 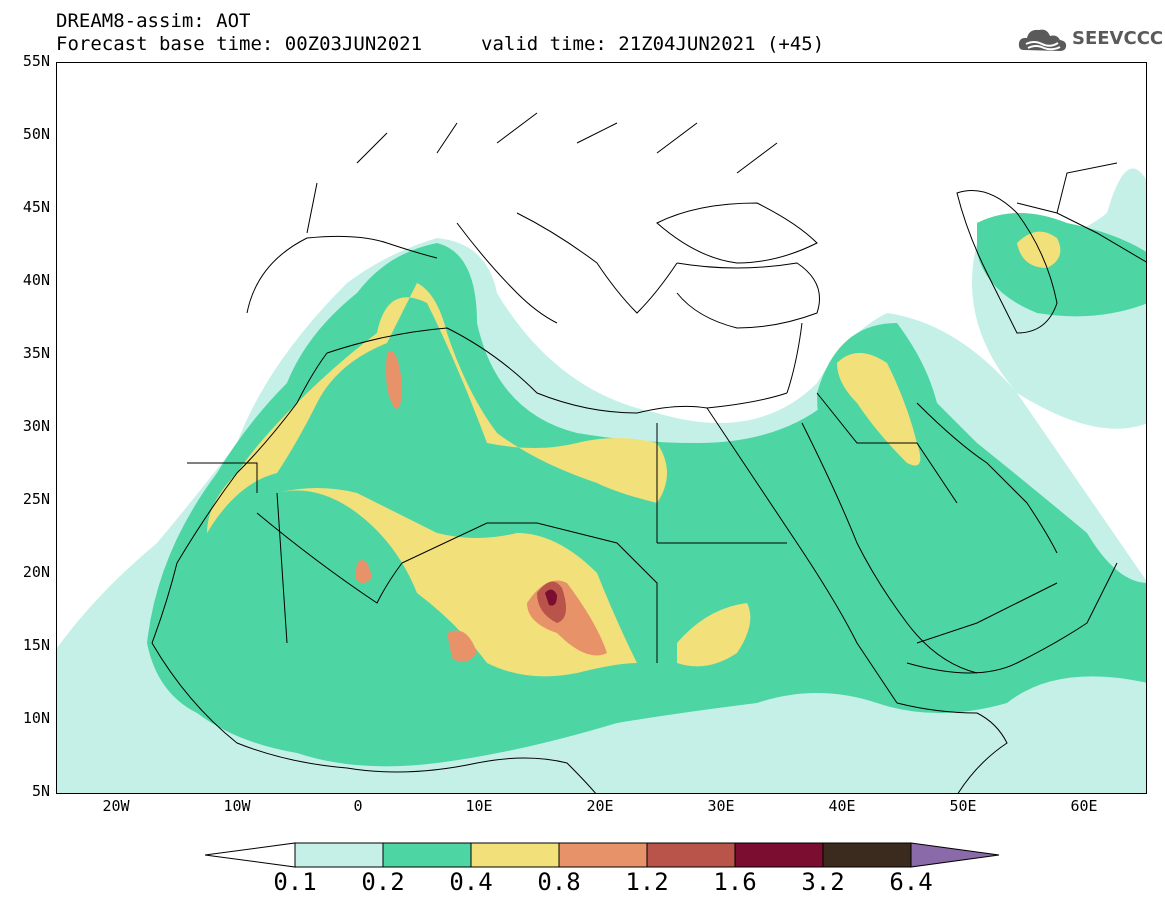 What do you see at coordinates (600, 806) in the screenshot?
I see `lon-tick-20e: 20E` at bounding box center [600, 806].